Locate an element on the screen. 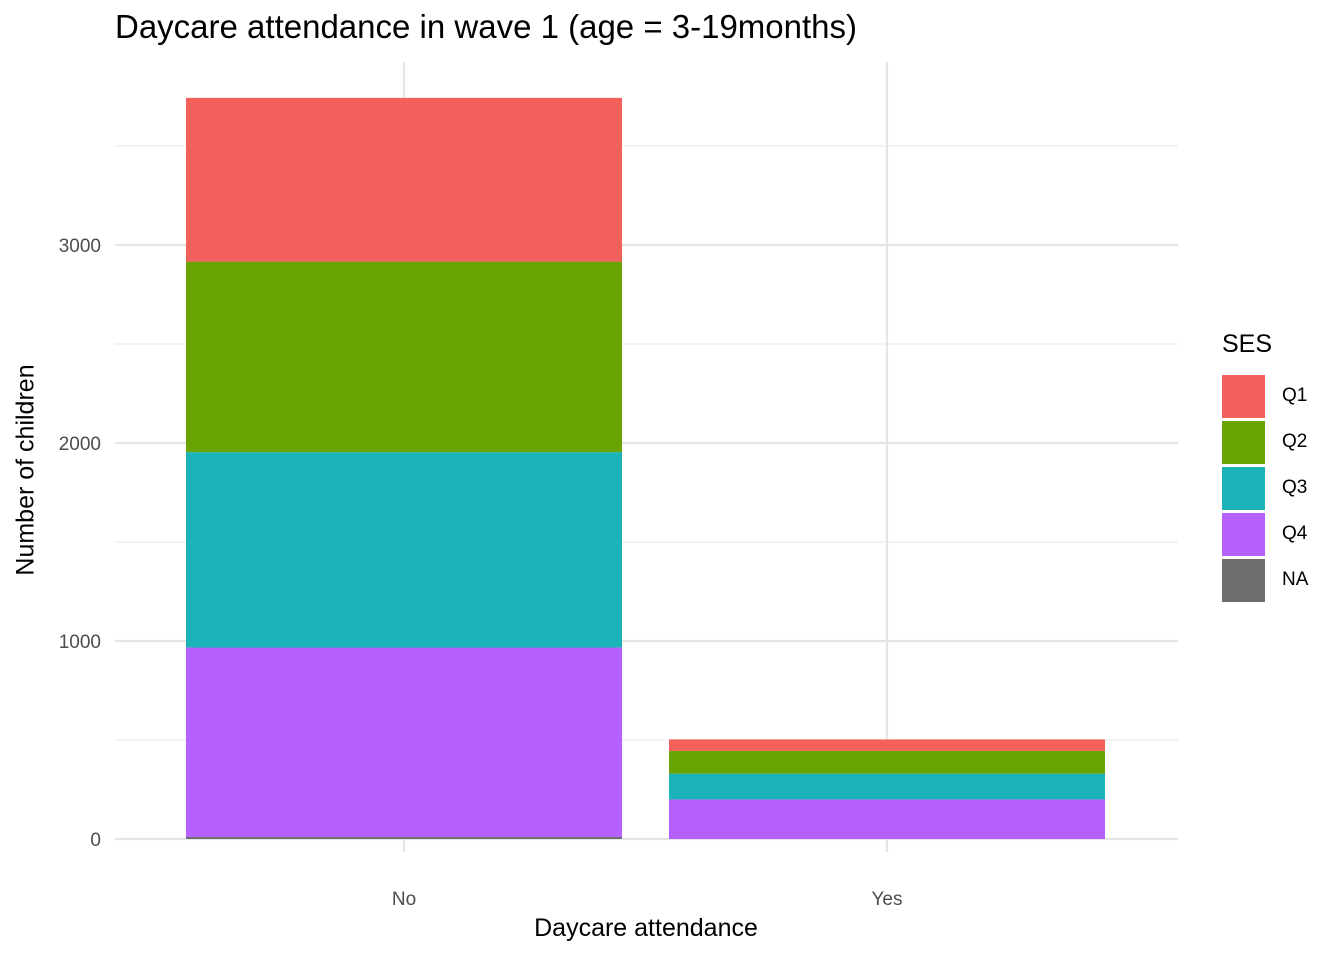 The width and height of the screenshot is (1344, 960). legend-label: Q3 is located at coordinates (1295, 487).